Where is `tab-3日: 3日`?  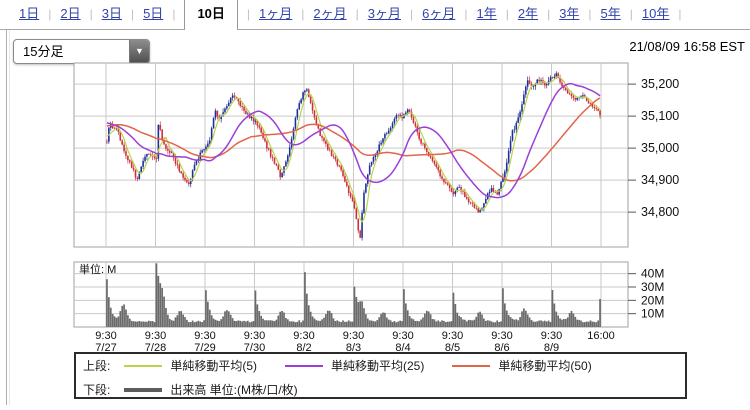 tab-3日: 3日 is located at coordinates (111, 13).